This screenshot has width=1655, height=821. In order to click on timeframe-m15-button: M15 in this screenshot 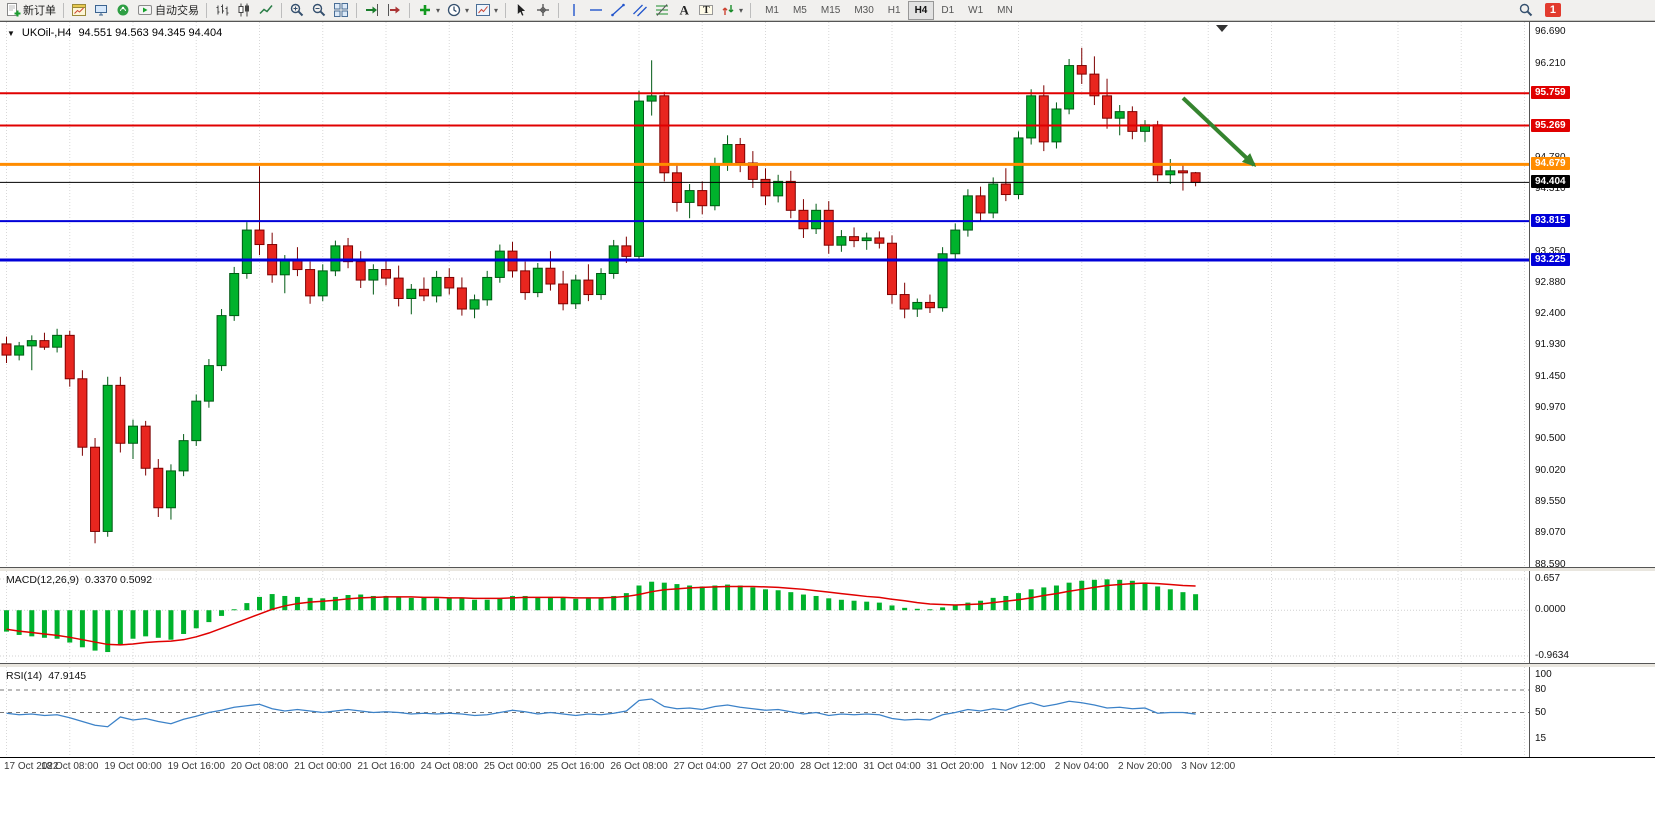, I will do `click(830, 10)`.